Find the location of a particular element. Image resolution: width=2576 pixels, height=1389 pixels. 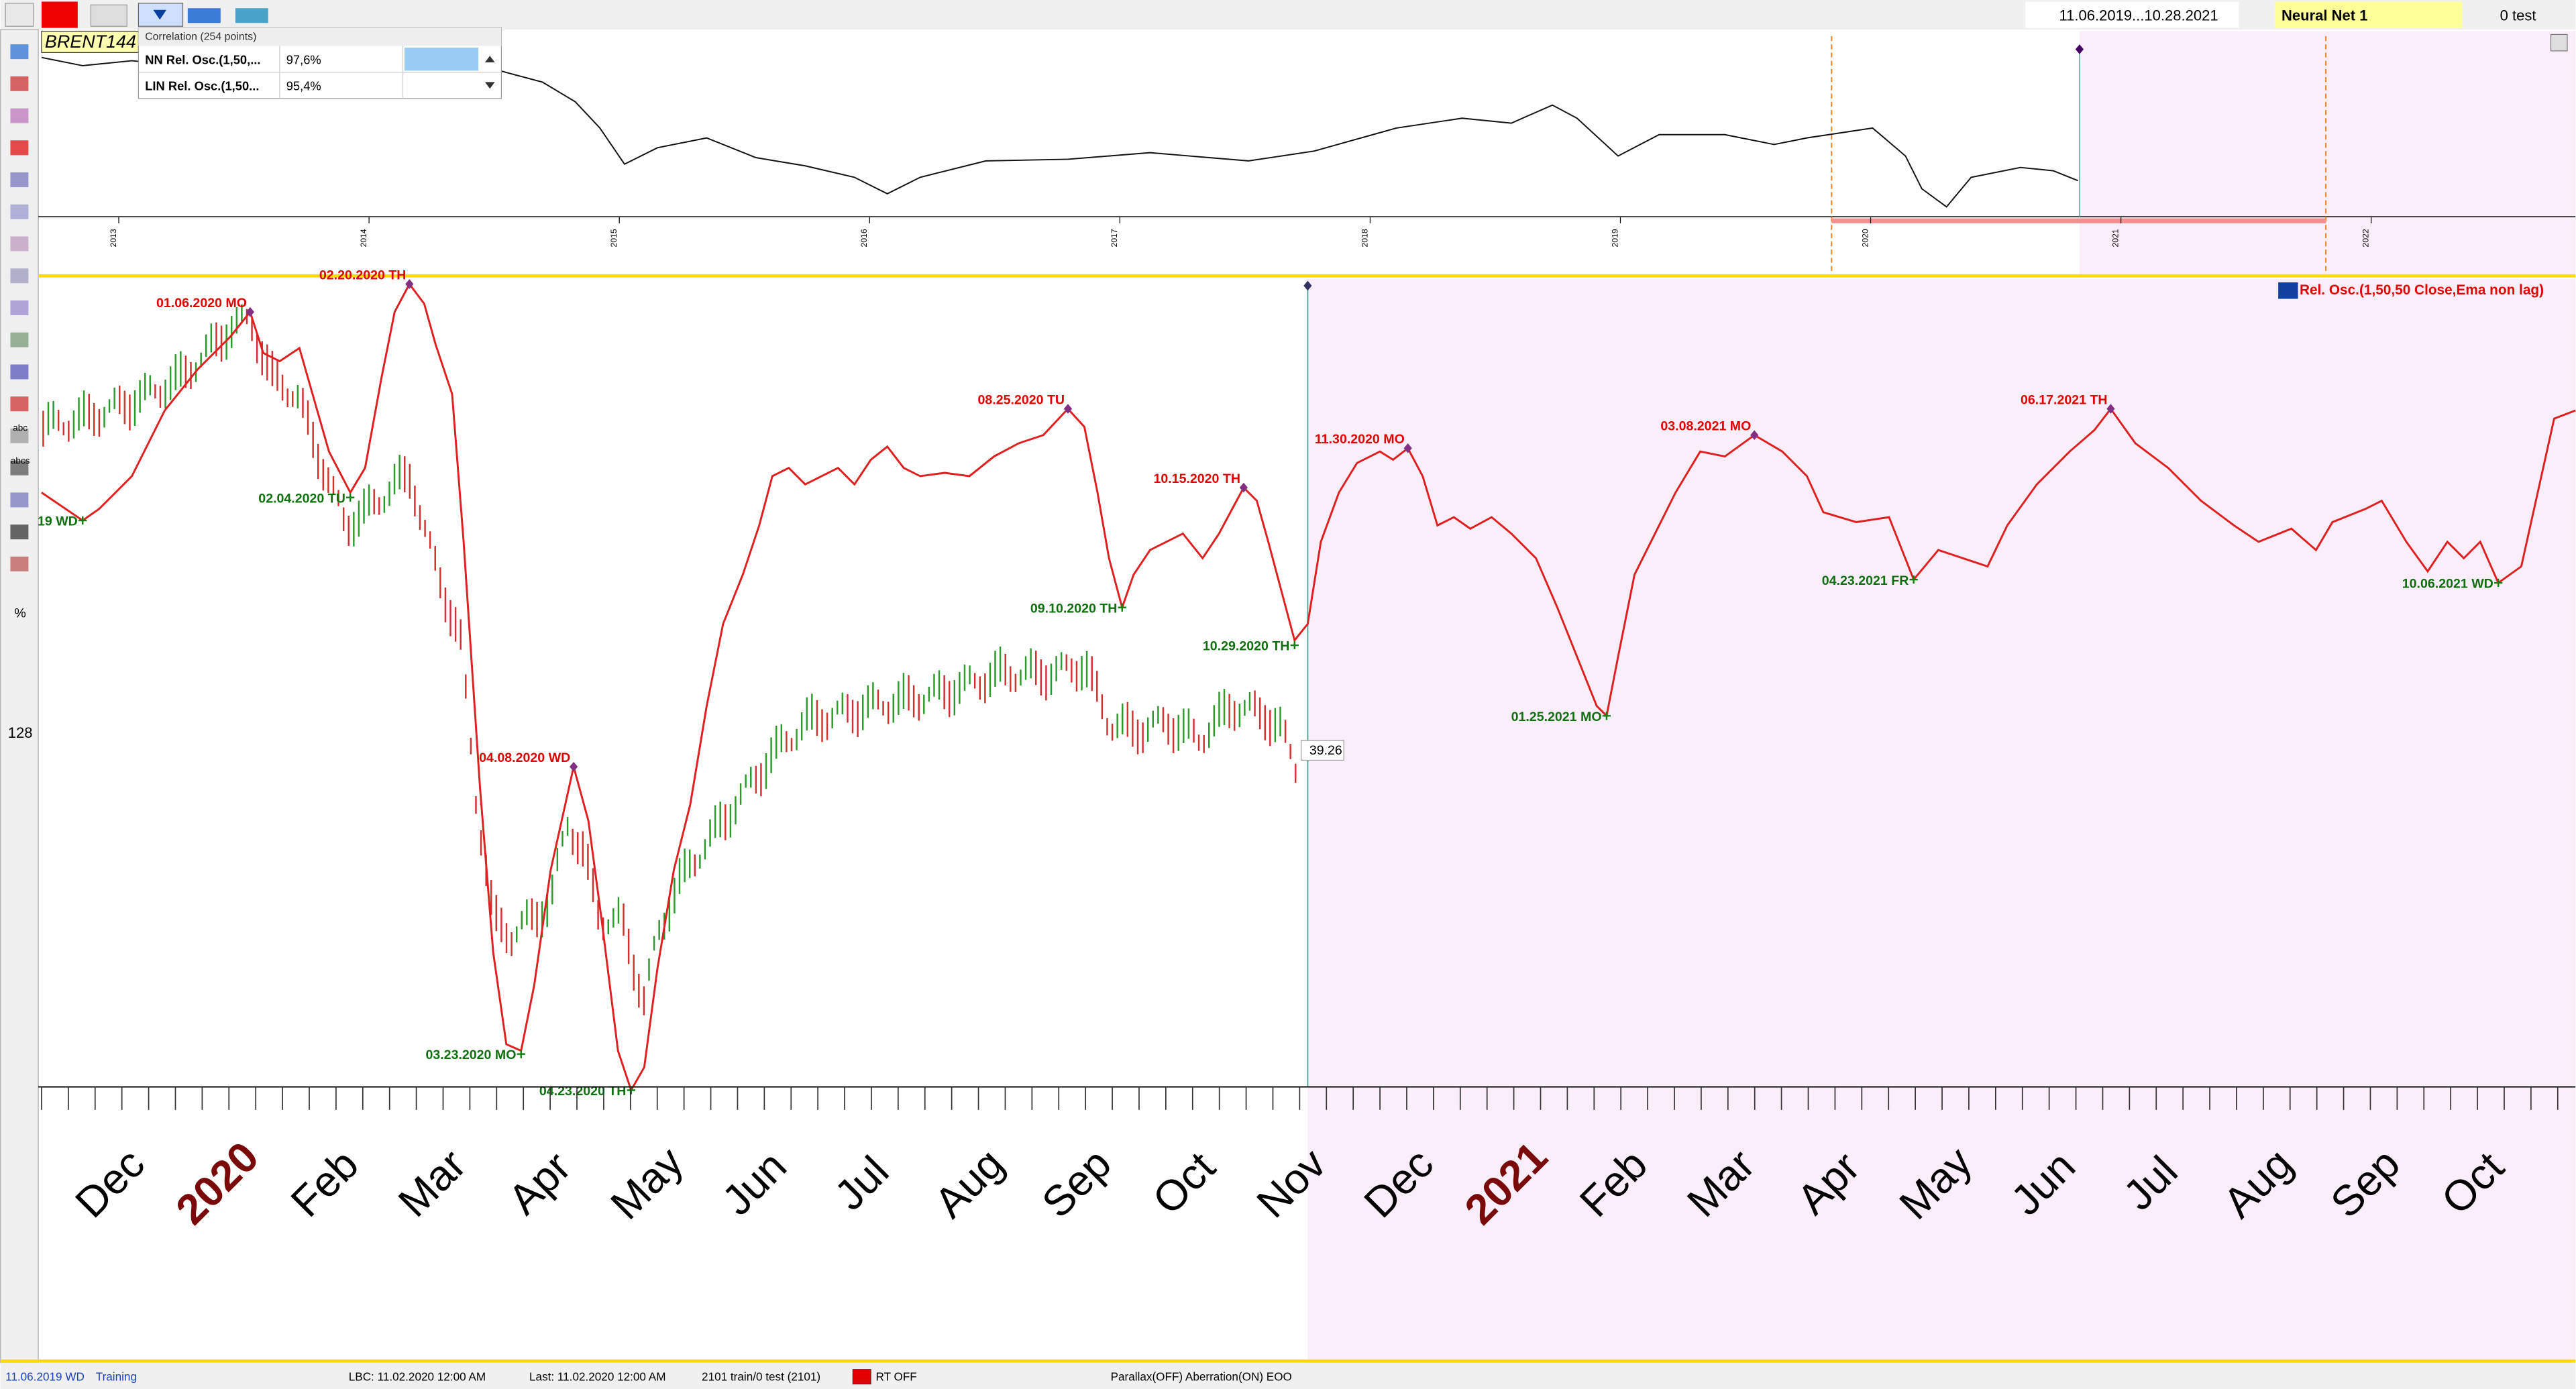

year-label: 2015 is located at coordinates (614, 238).